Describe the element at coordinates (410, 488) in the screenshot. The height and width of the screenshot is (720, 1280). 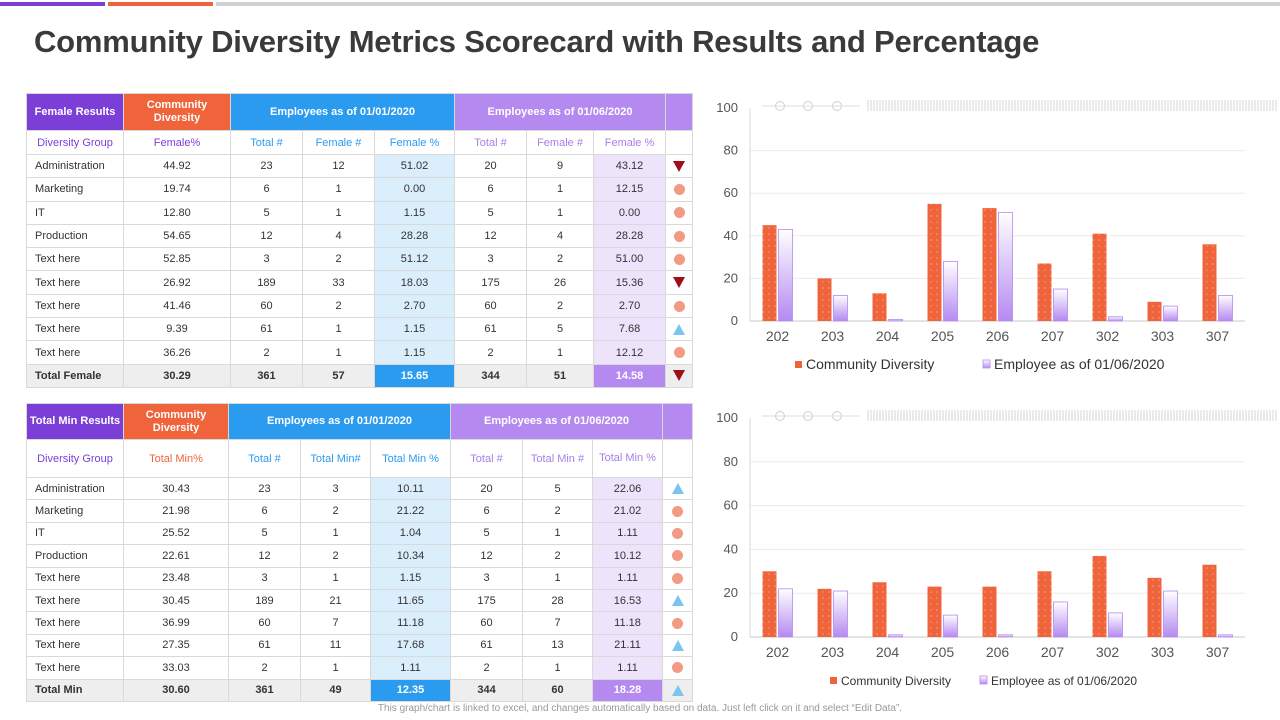
I see `cell-pct1: 10.11` at that location.